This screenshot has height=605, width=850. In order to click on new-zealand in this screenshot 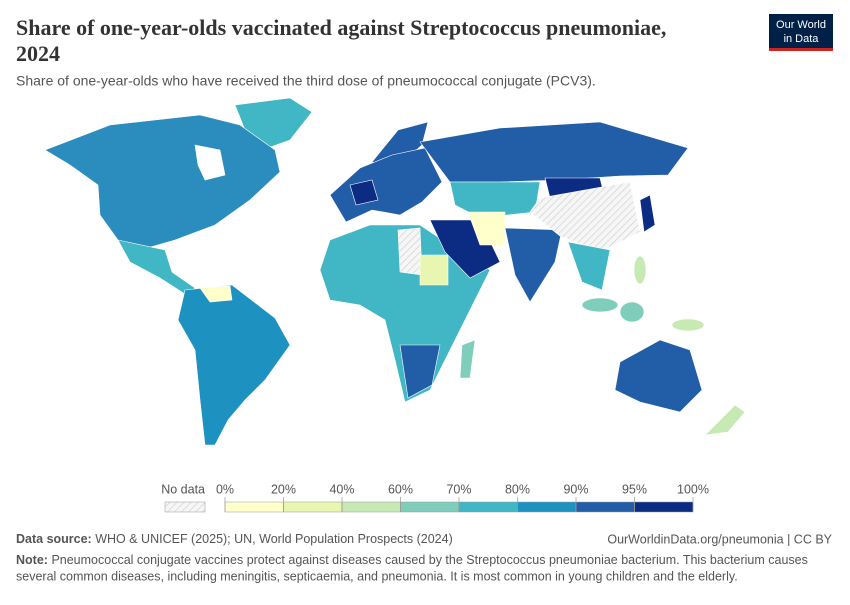, I will do `click(725, 420)`.